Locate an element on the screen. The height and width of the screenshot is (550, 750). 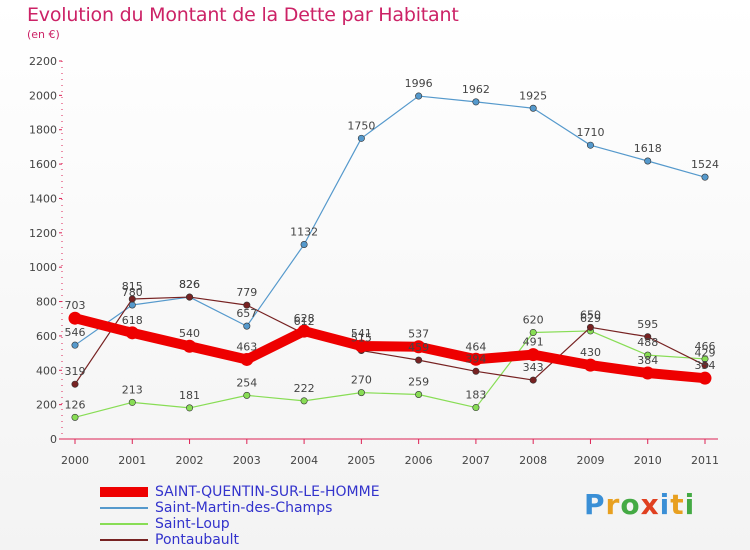
data-label: 466 is located at coordinates (705, 346).